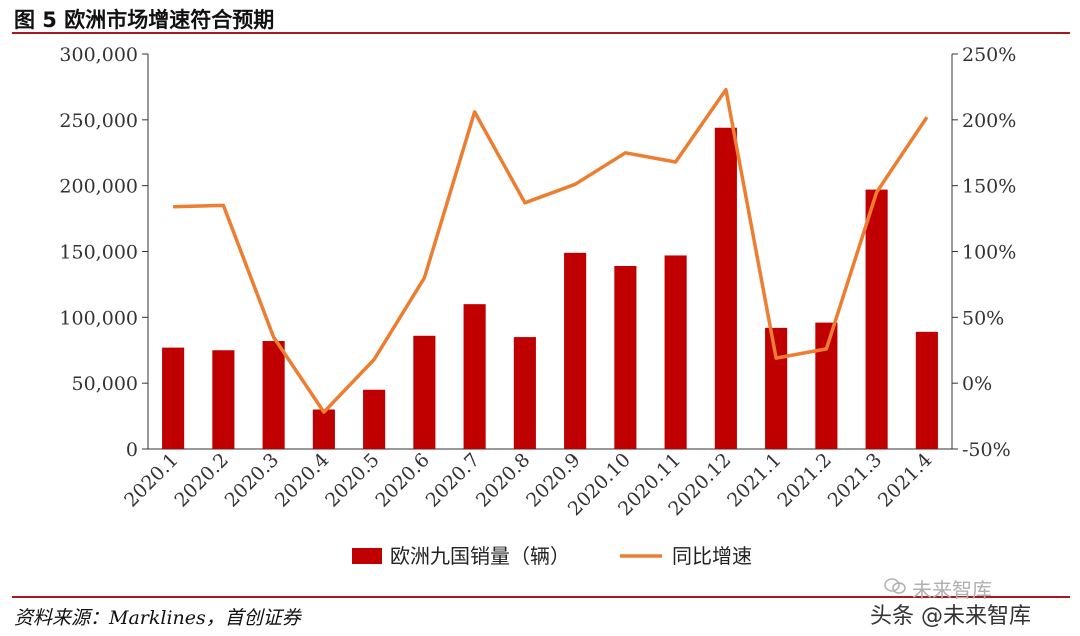  What do you see at coordinates (302, 480) in the screenshot?
I see `category-label: 2020.4` at bounding box center [302, 480].